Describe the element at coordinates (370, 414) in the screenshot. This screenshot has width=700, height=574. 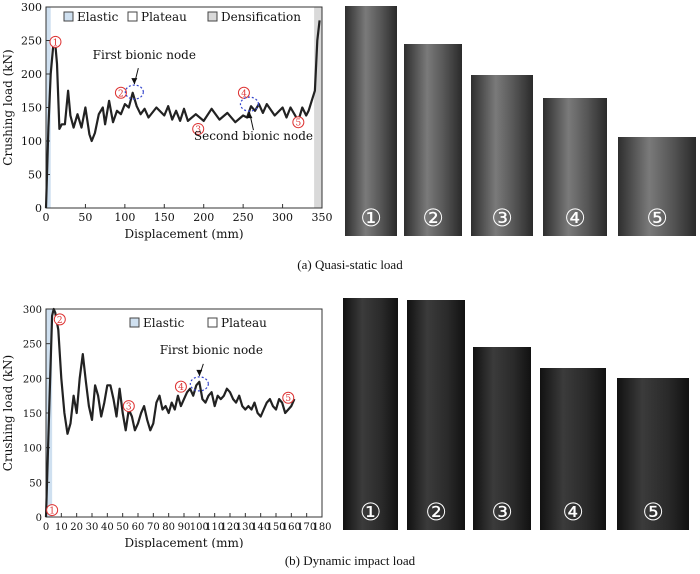
I see `photo-bottom-1: ①` at that location.